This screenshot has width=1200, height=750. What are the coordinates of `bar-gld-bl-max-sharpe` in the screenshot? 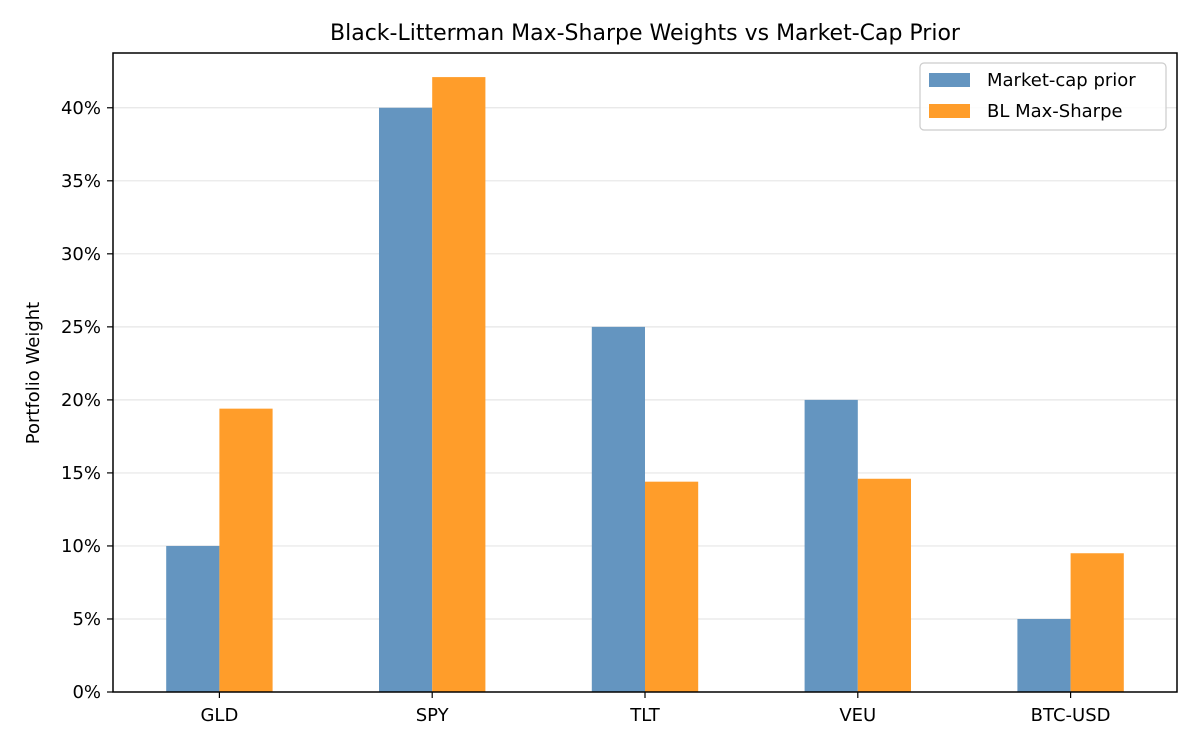 It's located at (246, 550).